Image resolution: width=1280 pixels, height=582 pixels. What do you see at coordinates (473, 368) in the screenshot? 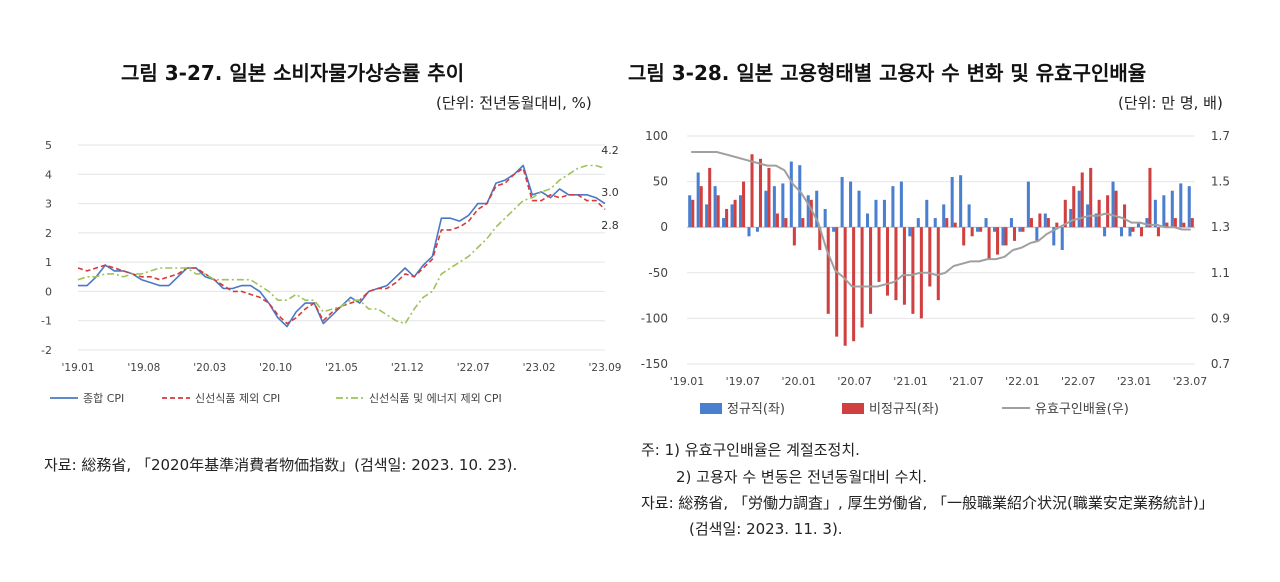
I see `cpi-x-tick: '22.07` at bounding box center [473, 368].